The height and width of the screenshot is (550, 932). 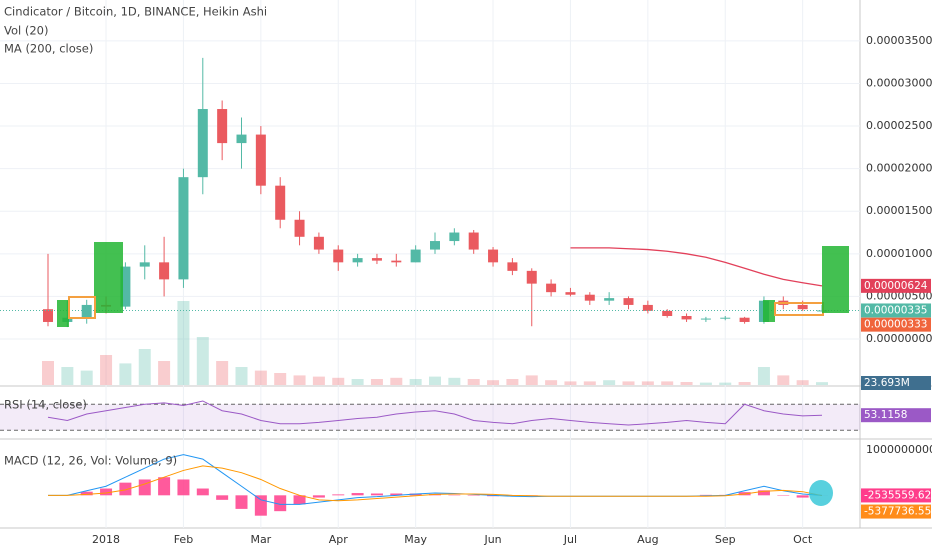 I want to click on x-tick-label: Sep, so click(x=725, y=539).